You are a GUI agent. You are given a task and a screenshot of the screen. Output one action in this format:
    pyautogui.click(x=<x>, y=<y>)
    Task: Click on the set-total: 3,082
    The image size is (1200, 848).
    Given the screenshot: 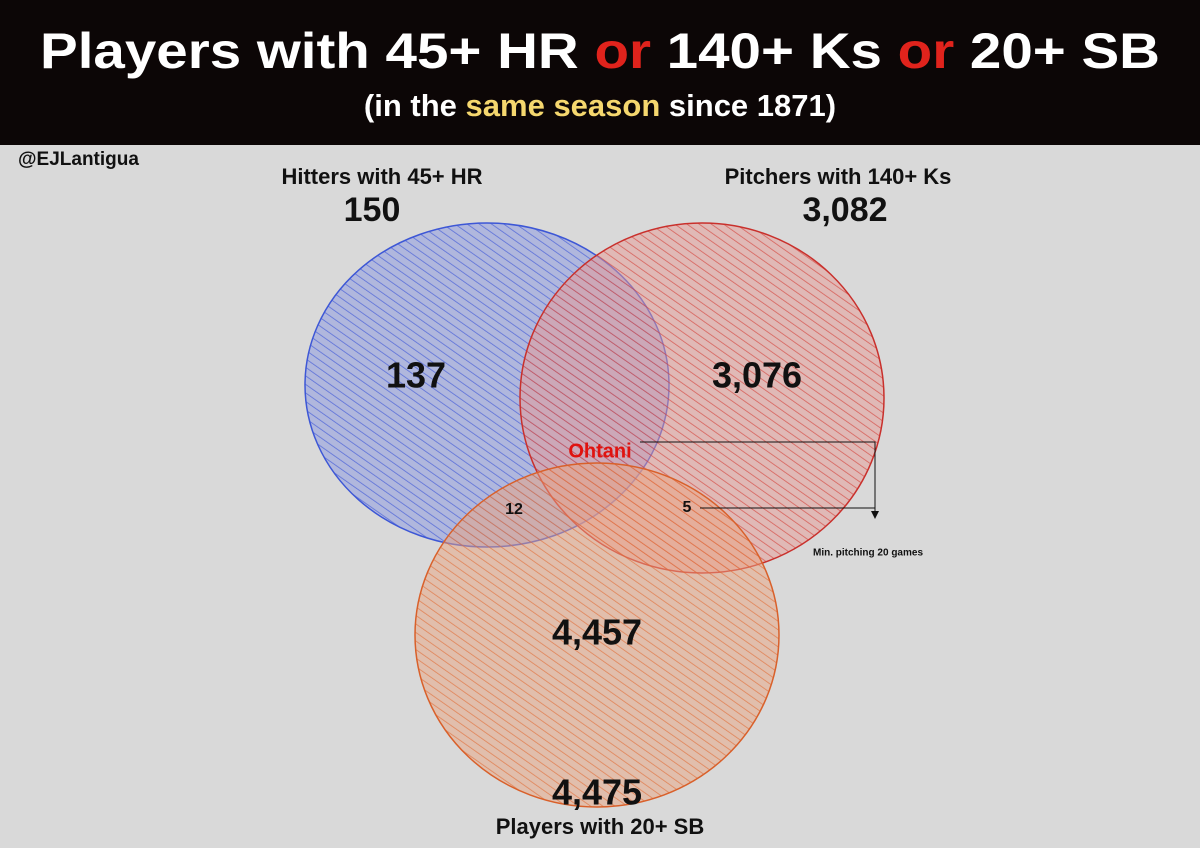 What is the action you would take?
    pyautogui.click(x=844, y=210)
    